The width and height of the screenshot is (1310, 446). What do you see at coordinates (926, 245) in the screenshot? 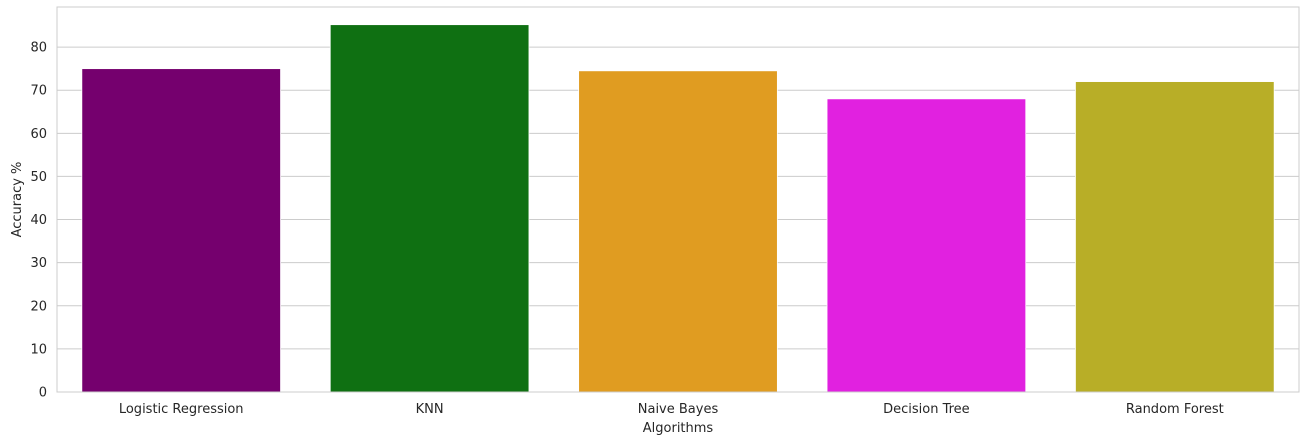
I see `bar-decision-tree` at bounding box center [926, 245].